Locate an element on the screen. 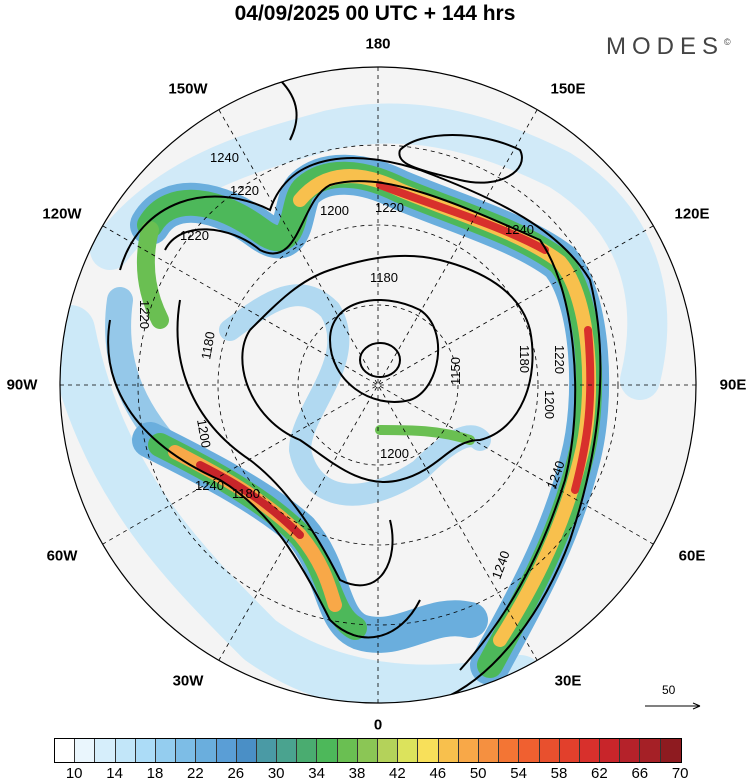 Image resolution: width=750 pixels, height=782 pixels. colorbar-tick-label: 26 is located at coordinates (236, 773).